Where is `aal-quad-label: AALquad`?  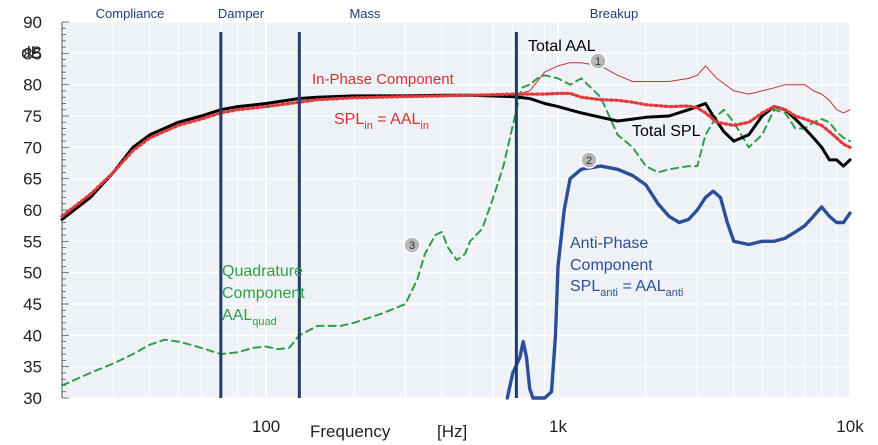
aal-quad-label: AALquad is located at coordinates (249, 317).